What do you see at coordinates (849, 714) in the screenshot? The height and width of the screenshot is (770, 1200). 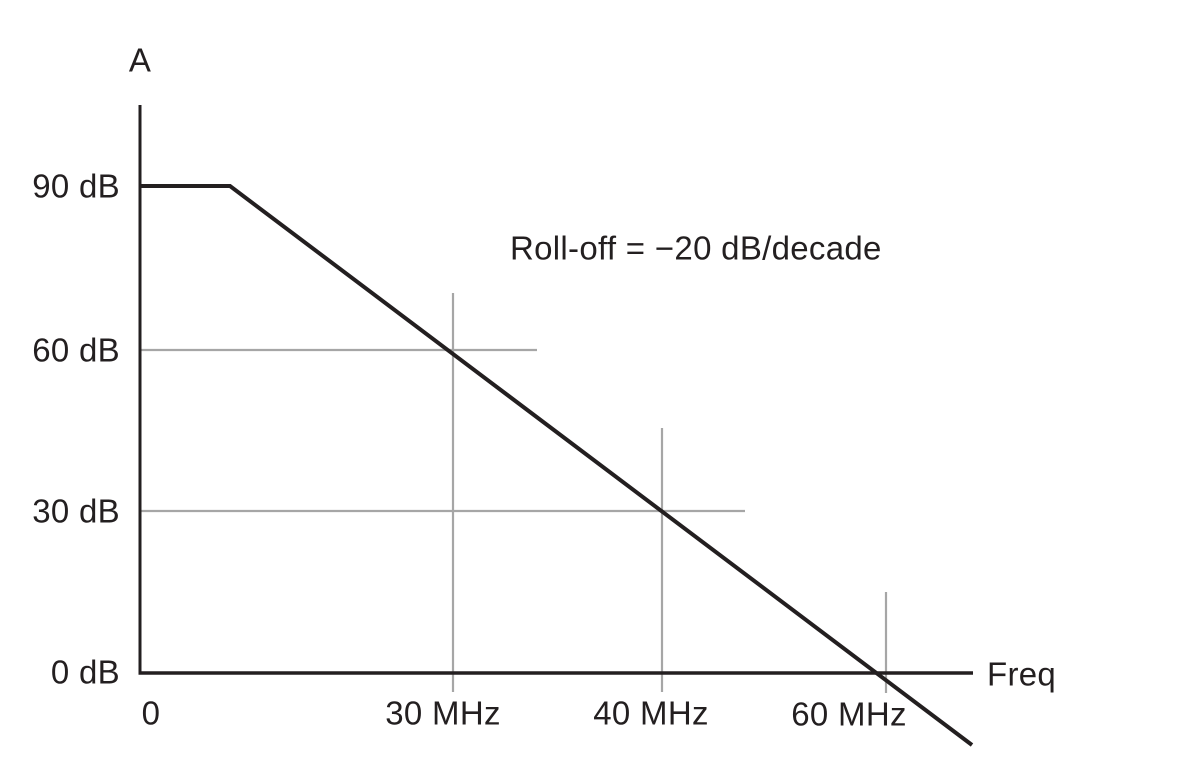 I see `x-tick-60mhz: 60 MHz` at bounding box center [849, 714].